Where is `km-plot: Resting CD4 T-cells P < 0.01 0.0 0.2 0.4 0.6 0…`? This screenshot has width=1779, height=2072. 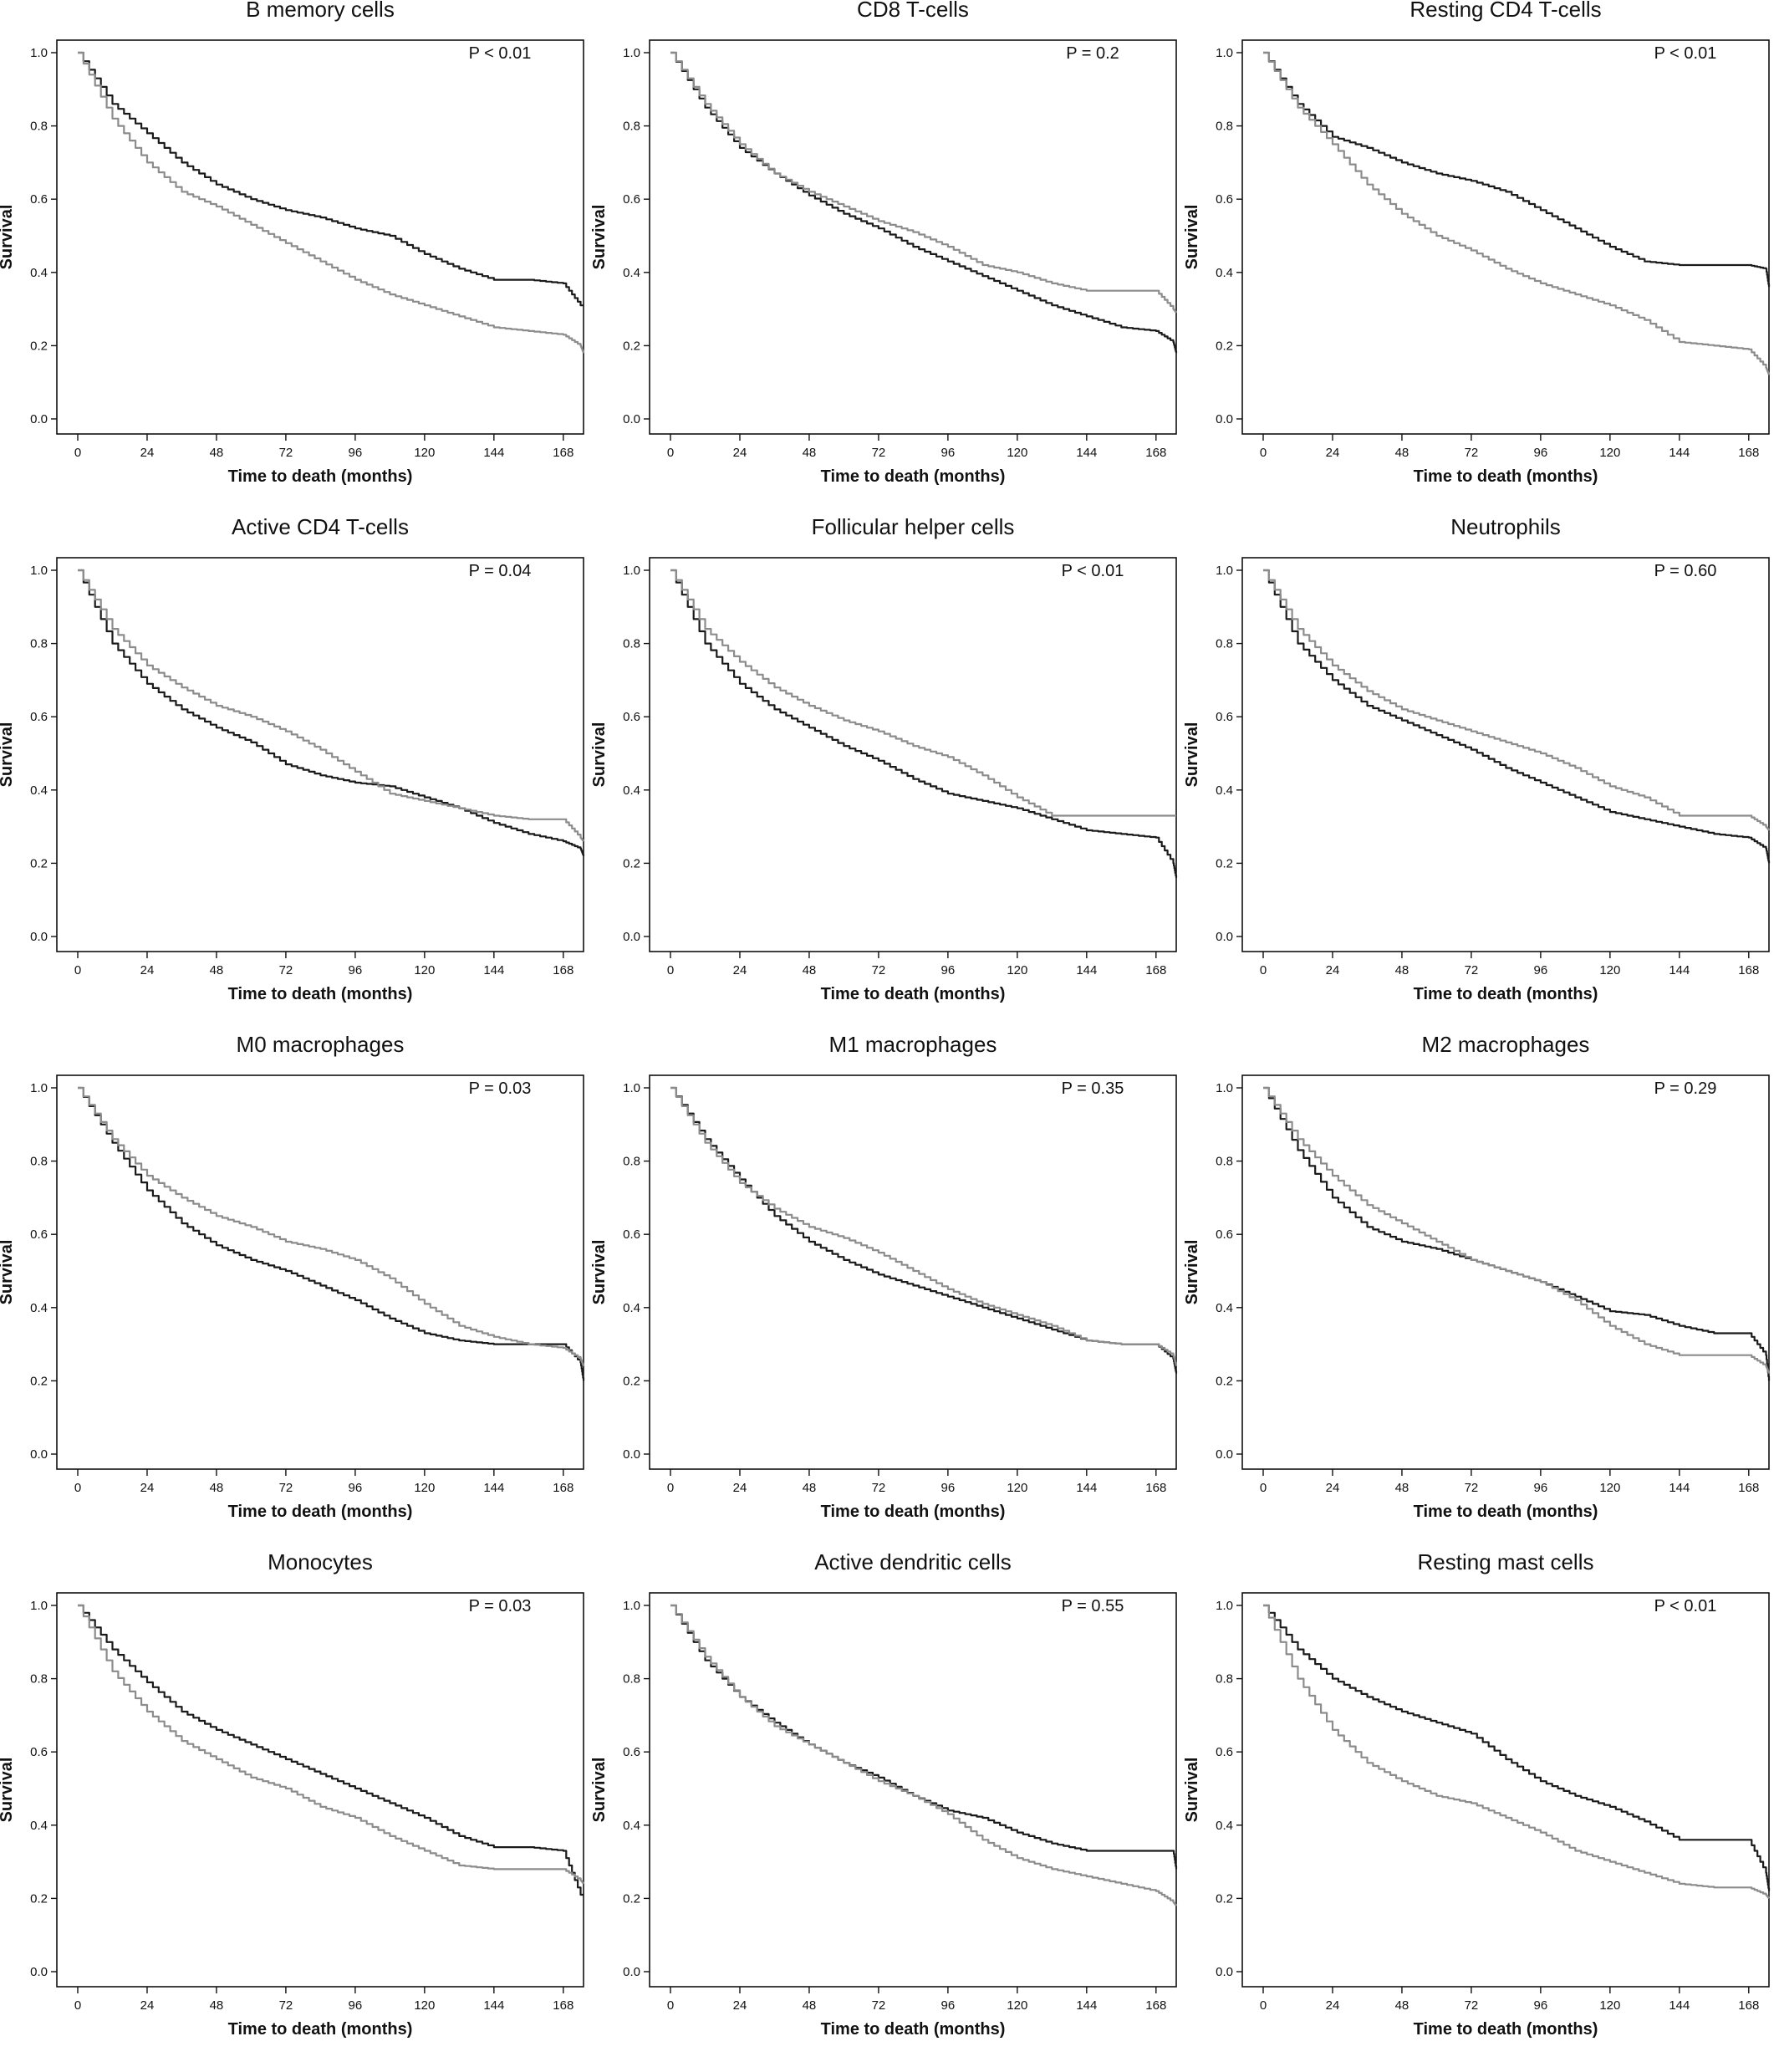 km-plot: Resting CD4 T-cells P < 0.01 0.0 0.2 0.4 0.6 0… is located at coordinates (1477, 243).